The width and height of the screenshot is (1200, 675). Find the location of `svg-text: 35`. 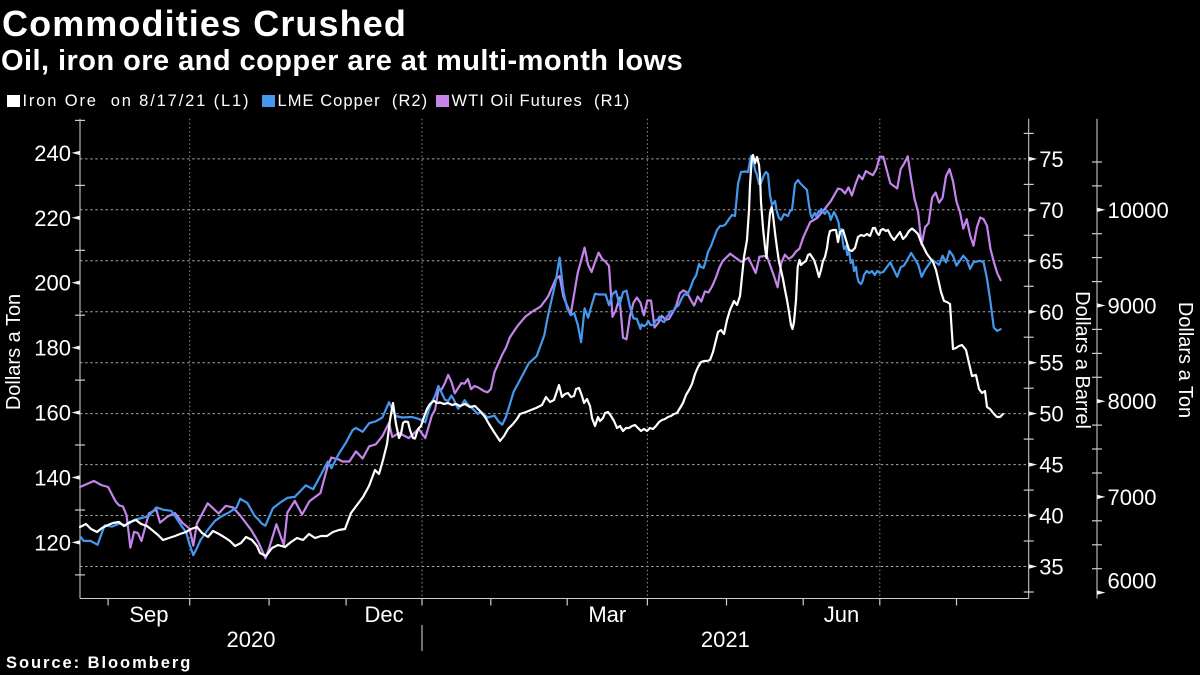

svg-text: 35 is located at coordinates (1051, 567).